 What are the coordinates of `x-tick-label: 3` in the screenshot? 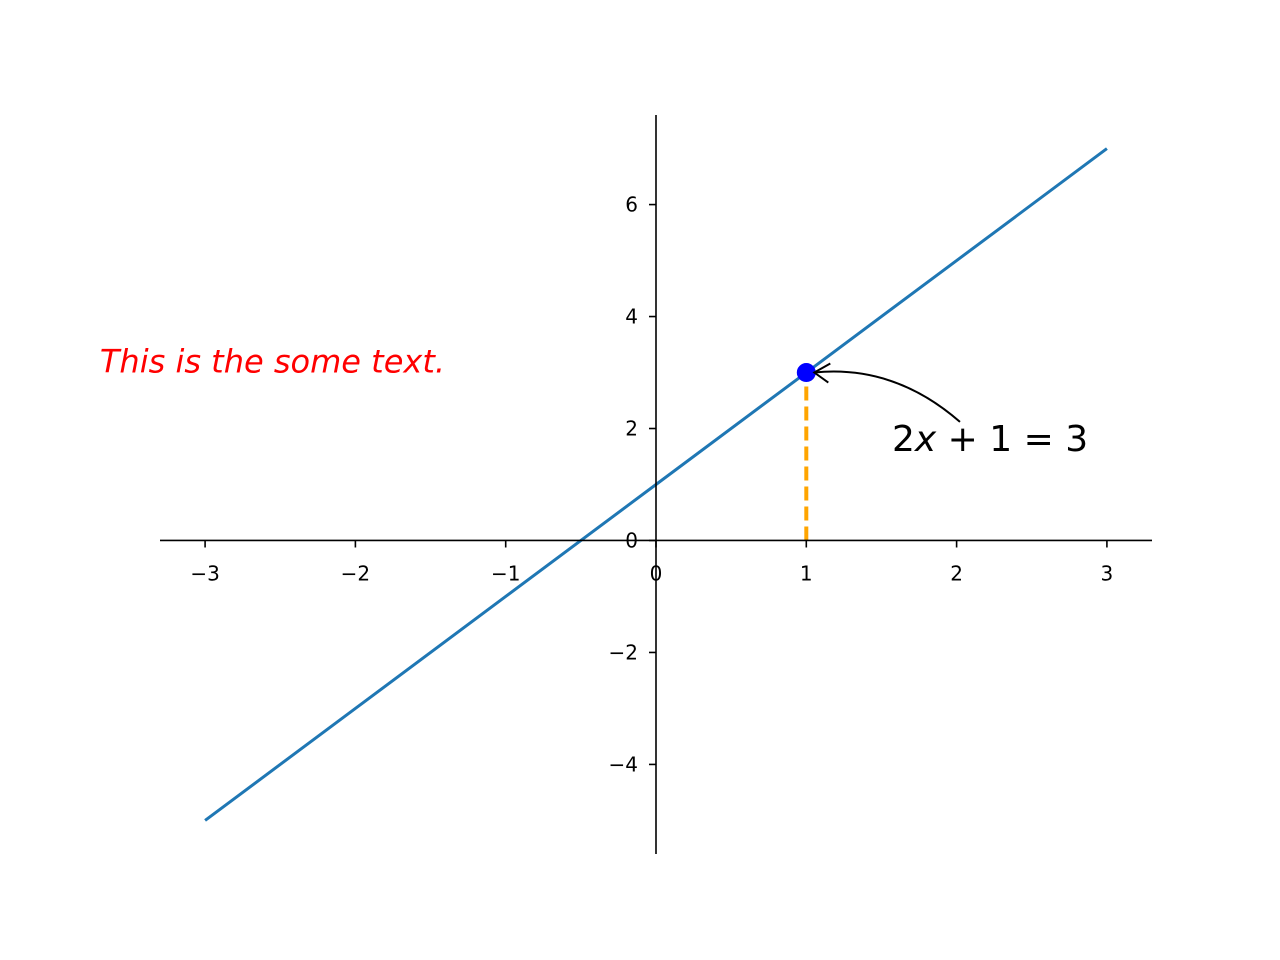 It's located at (1107, 573).